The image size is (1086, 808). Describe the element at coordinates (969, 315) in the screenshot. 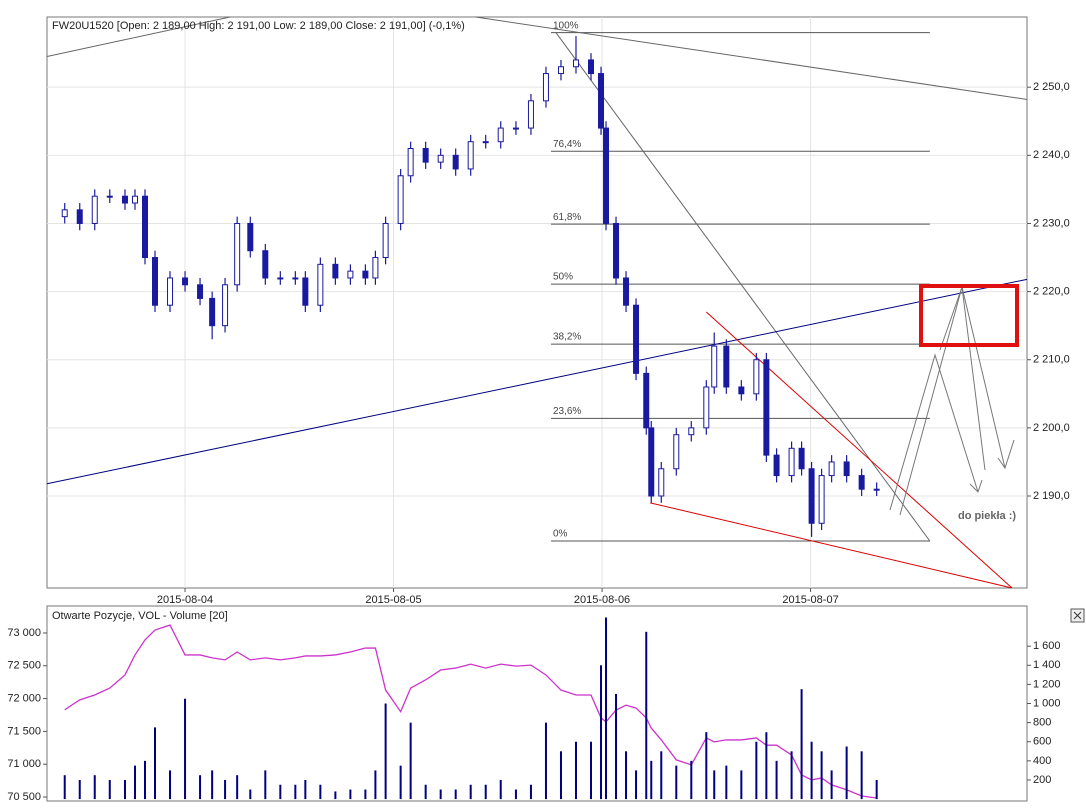

I see `target-box` at that location.